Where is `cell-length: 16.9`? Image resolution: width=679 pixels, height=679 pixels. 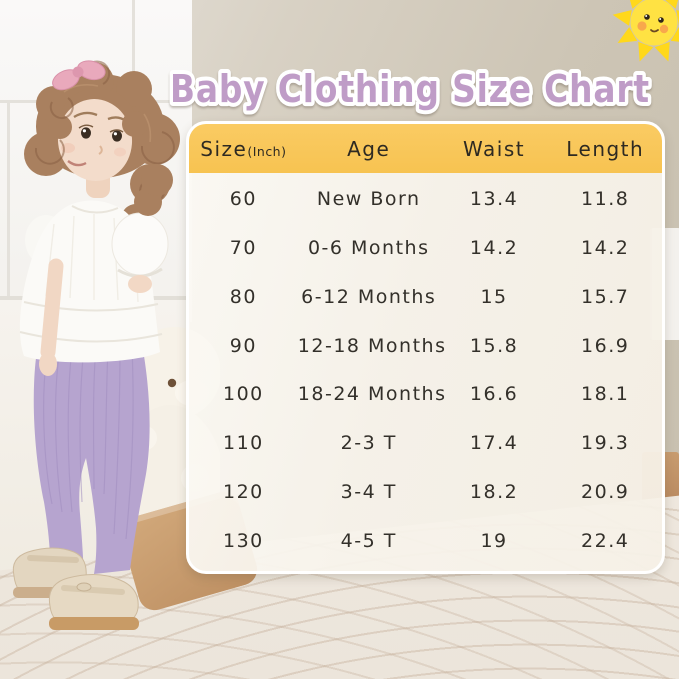
cell-length: 16.9 is located at coordinates (605, 345).